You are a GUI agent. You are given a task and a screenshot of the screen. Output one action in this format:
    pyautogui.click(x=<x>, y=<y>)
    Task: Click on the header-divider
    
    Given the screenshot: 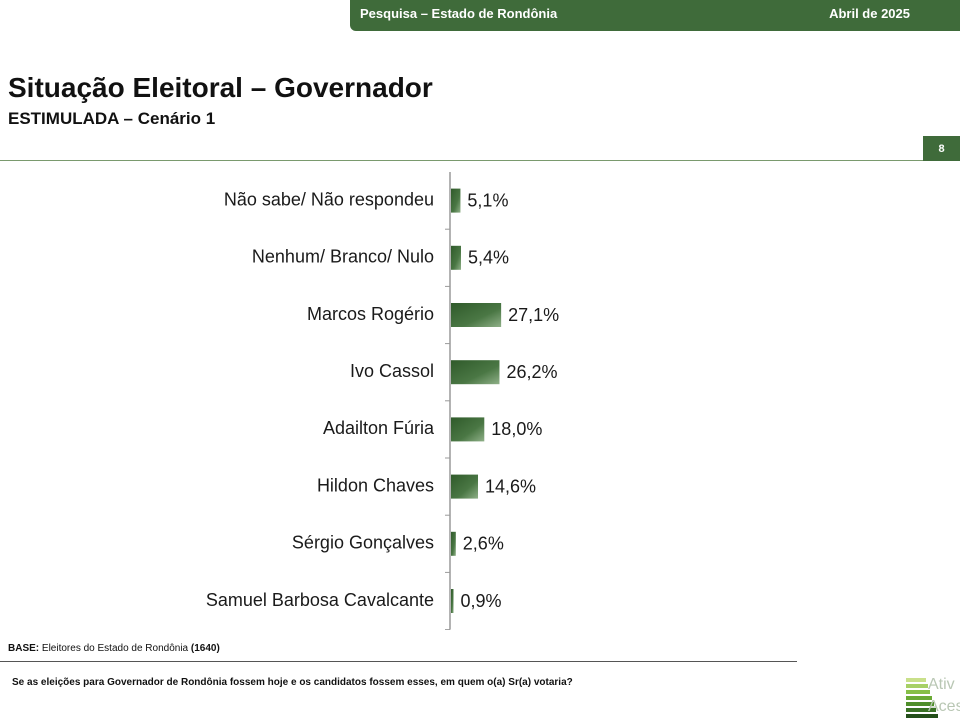 What is the action you would take?
    pyautogui.click(x=462, y=160)
    